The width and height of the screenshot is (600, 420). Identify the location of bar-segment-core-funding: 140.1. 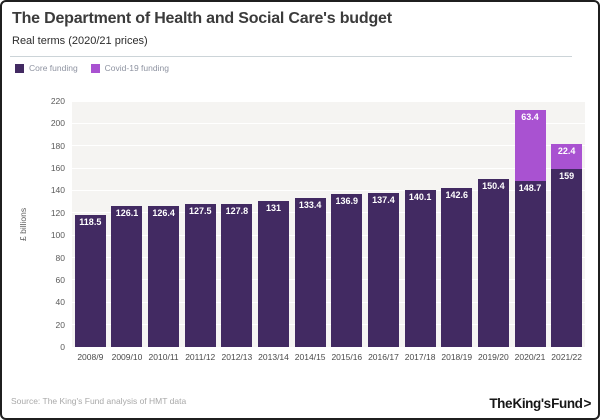
(420, 268).